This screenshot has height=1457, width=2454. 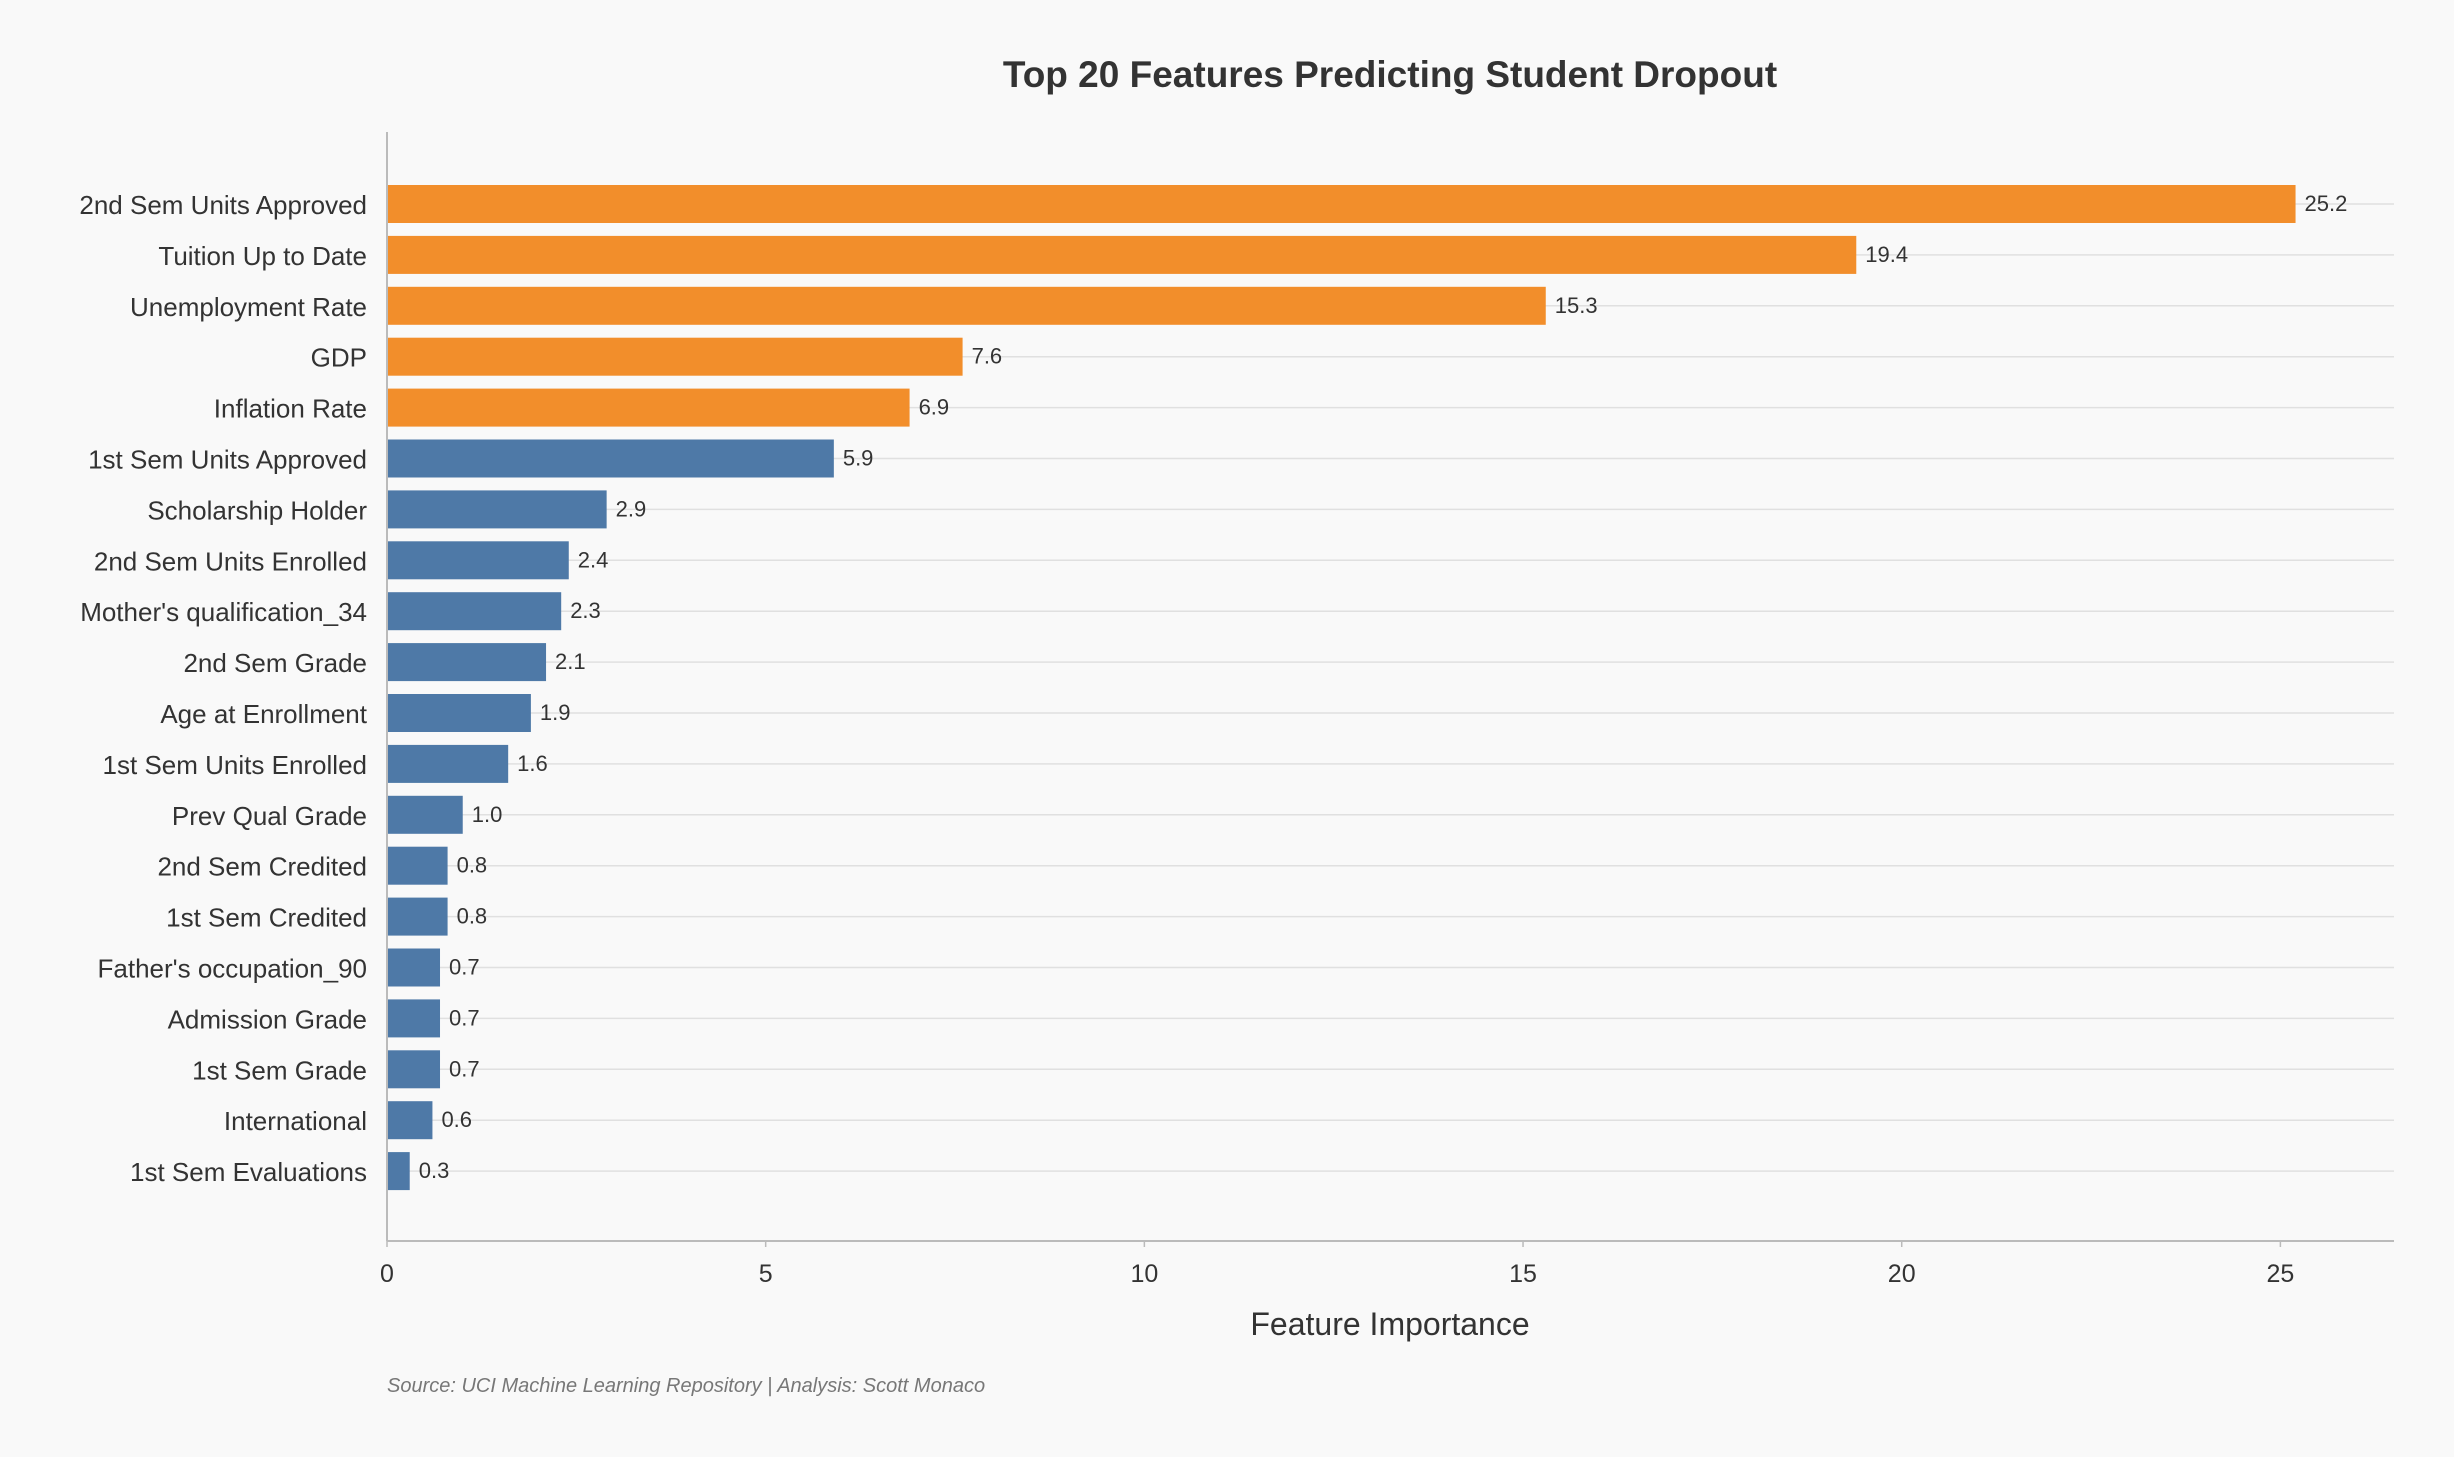 What do you see at coordinates (456, 1119) in the screenshot?
I see `bar-value-label: 0.6` at bounding box center [456, 1119].